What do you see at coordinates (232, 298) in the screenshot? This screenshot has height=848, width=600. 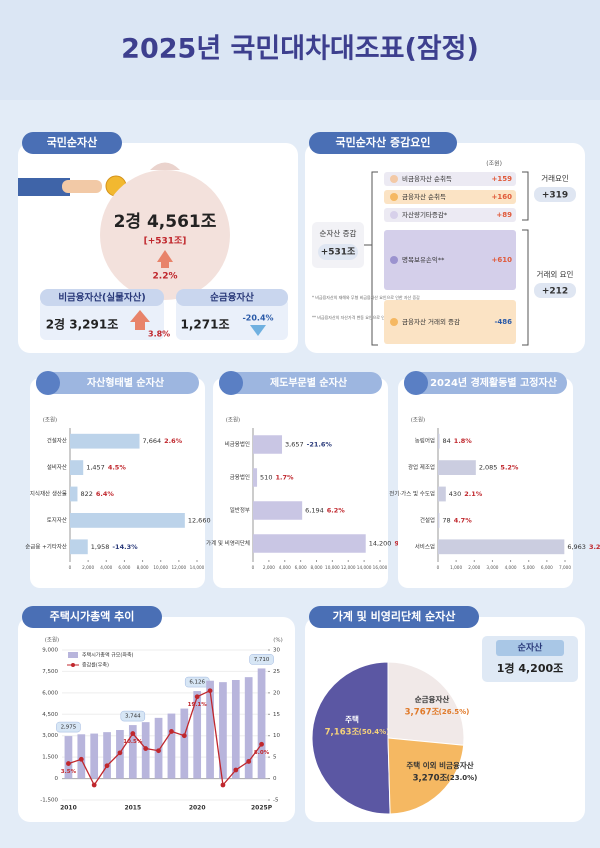 I see `financial-label: 순금융자산` at bounding box center [232, 298].